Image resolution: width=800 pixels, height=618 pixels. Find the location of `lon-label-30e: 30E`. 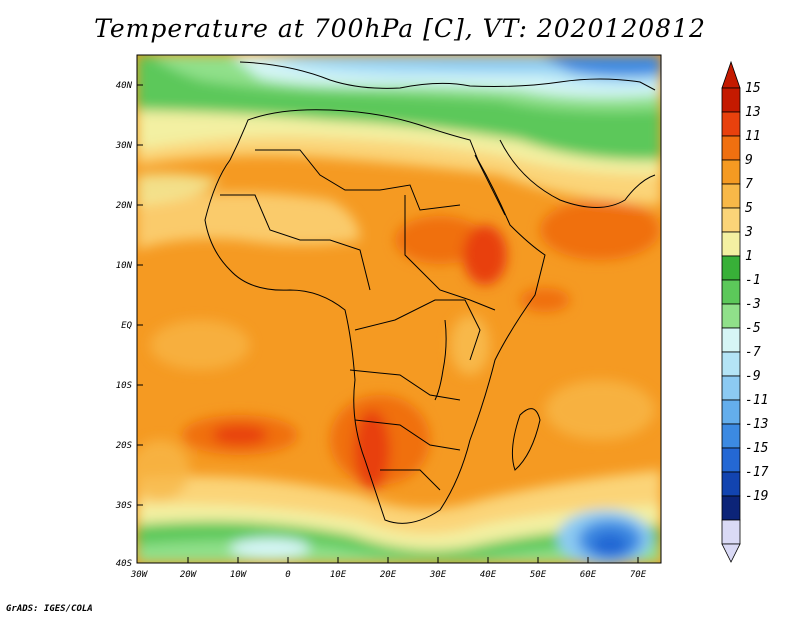

lon-label-30e: 30E is located at coordinates (438, 575).